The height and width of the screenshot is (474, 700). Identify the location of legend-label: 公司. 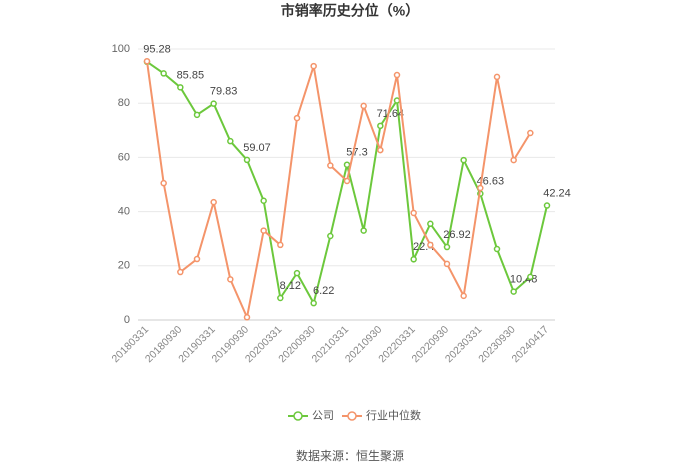
(323, 416).